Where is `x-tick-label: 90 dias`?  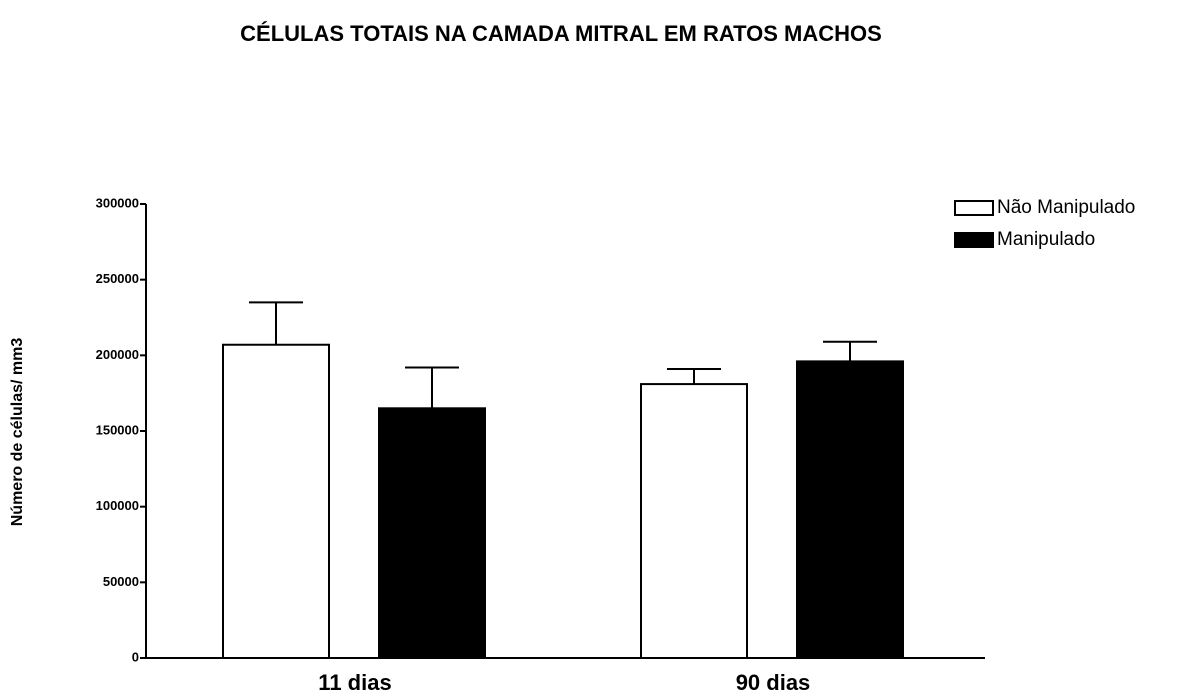 x-tick-label: 90 dias is located at coordinates (773, 682).